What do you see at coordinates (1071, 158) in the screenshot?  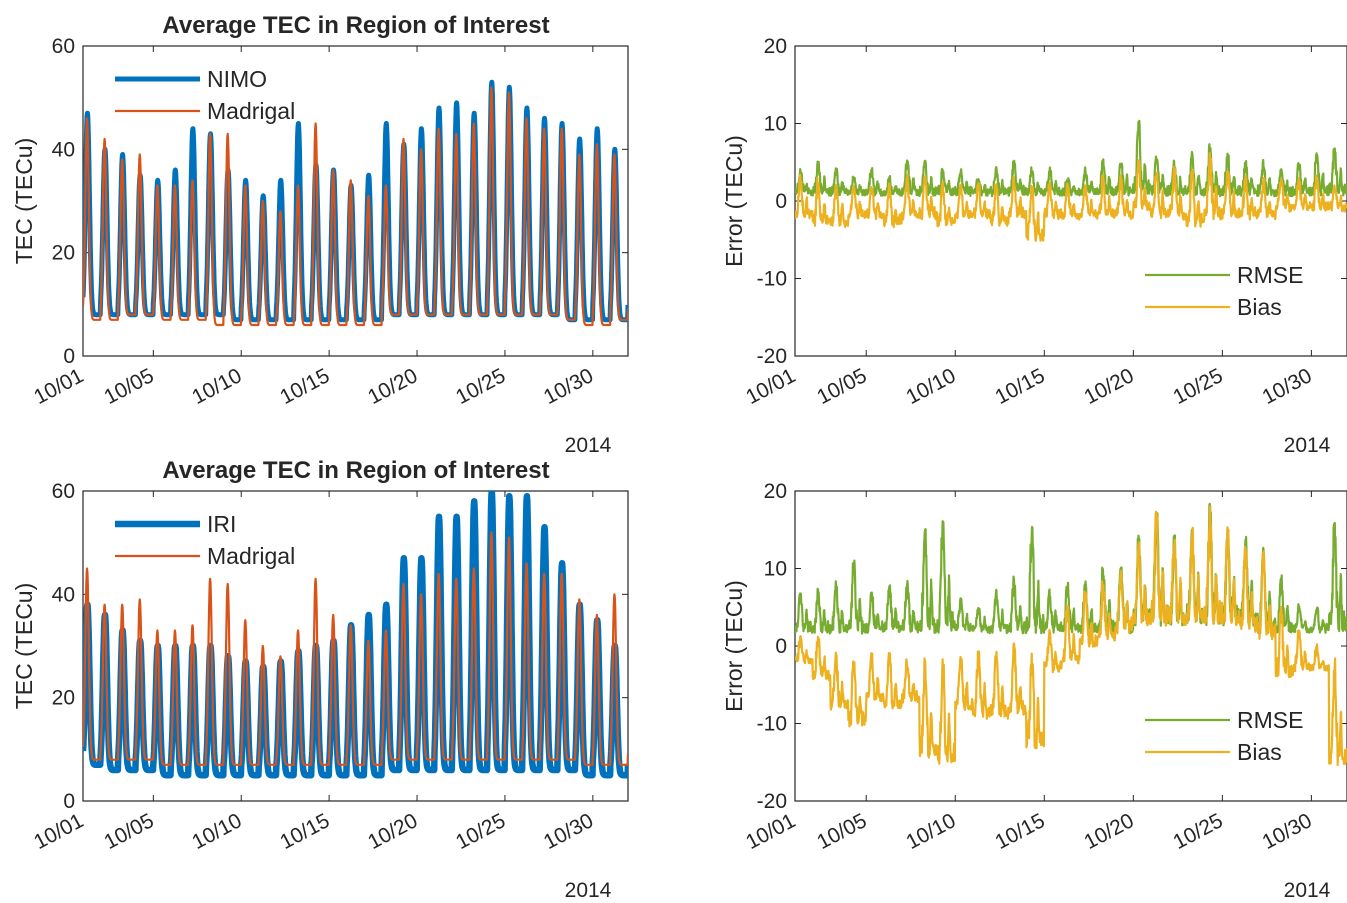 I see `series-line-rmse` at bounding box center [1071, 158].